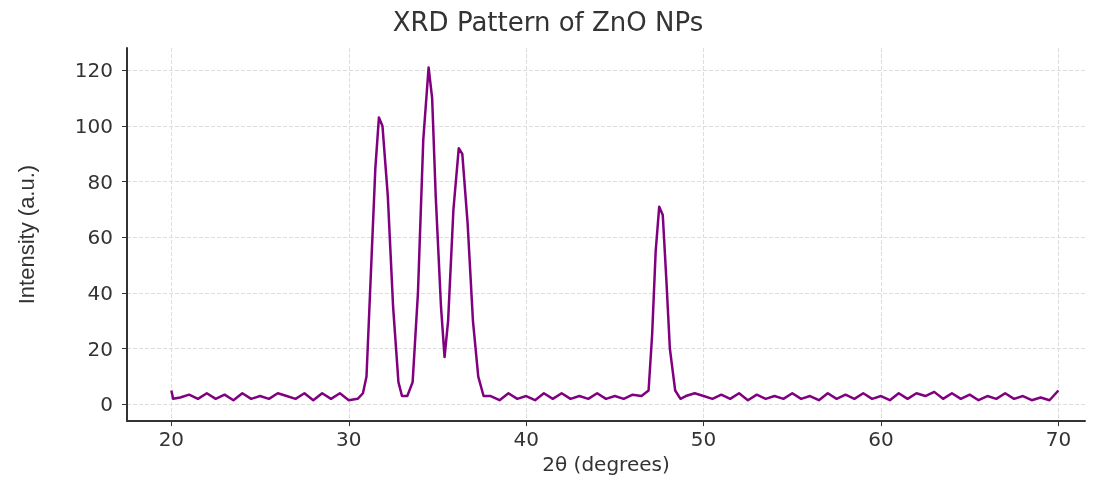 This screenshot has height=479, width=1096. I want to click on x-tick-label: 50, so click(703, 439).